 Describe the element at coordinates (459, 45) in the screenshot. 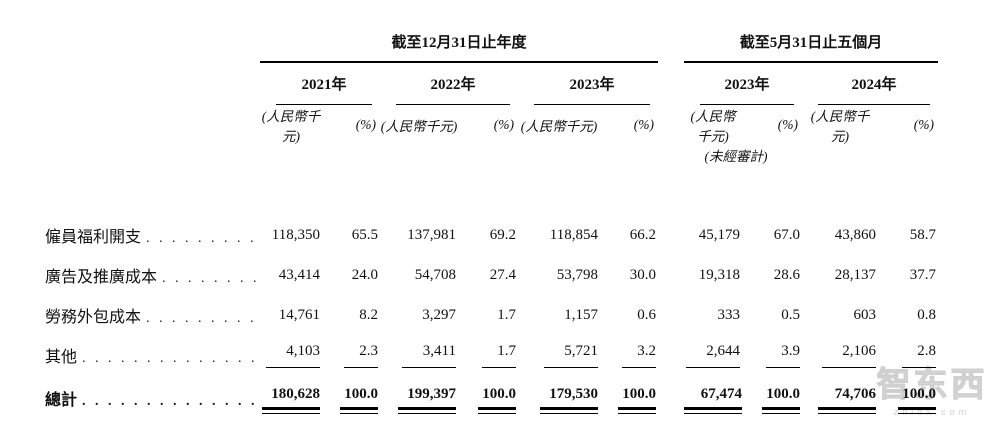

I see `period-header-annual: 截至12月31日止年度` at that location.